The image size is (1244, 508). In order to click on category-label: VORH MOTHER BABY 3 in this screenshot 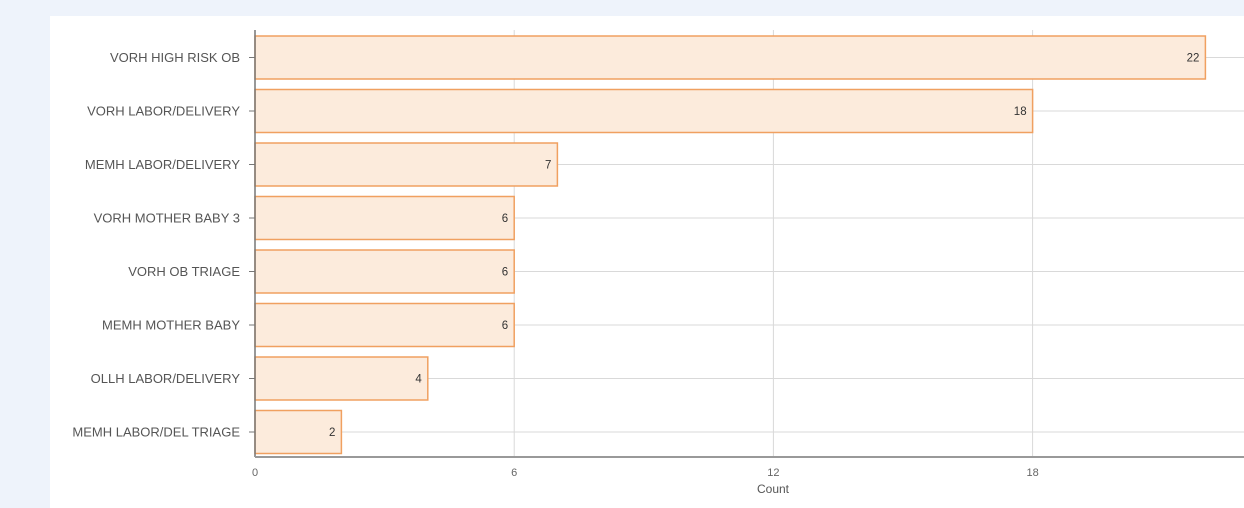, I will do `click(167, 218)`.